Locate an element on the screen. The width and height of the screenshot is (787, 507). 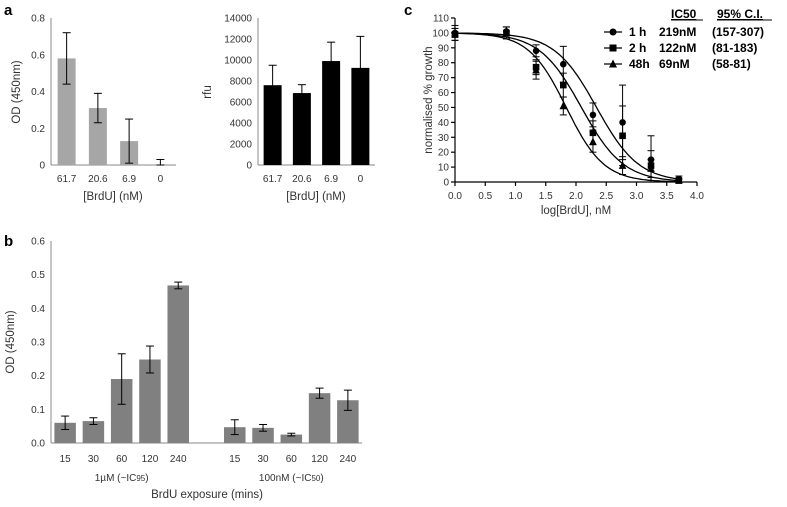
c-ytick-label: 10 is located at coordinates (444, 168).